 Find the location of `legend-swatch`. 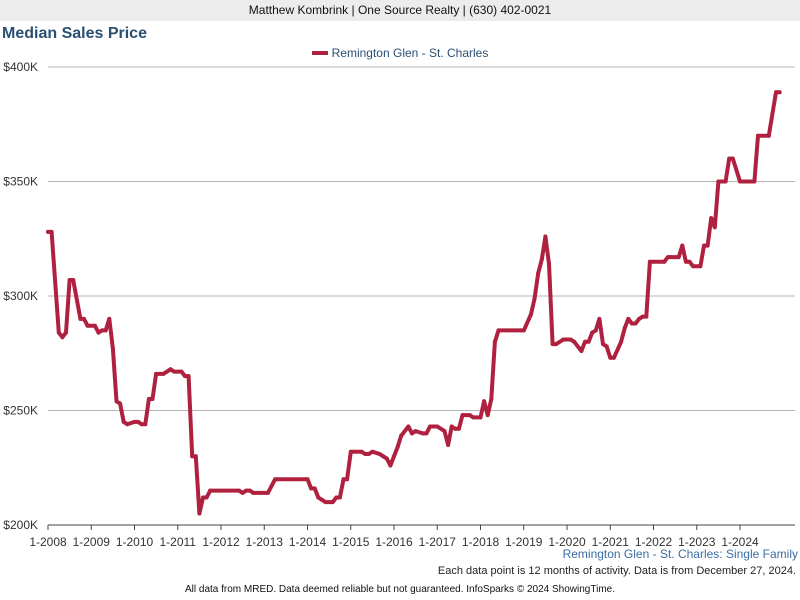

legend-swatch is located at coordinates (319, 52).